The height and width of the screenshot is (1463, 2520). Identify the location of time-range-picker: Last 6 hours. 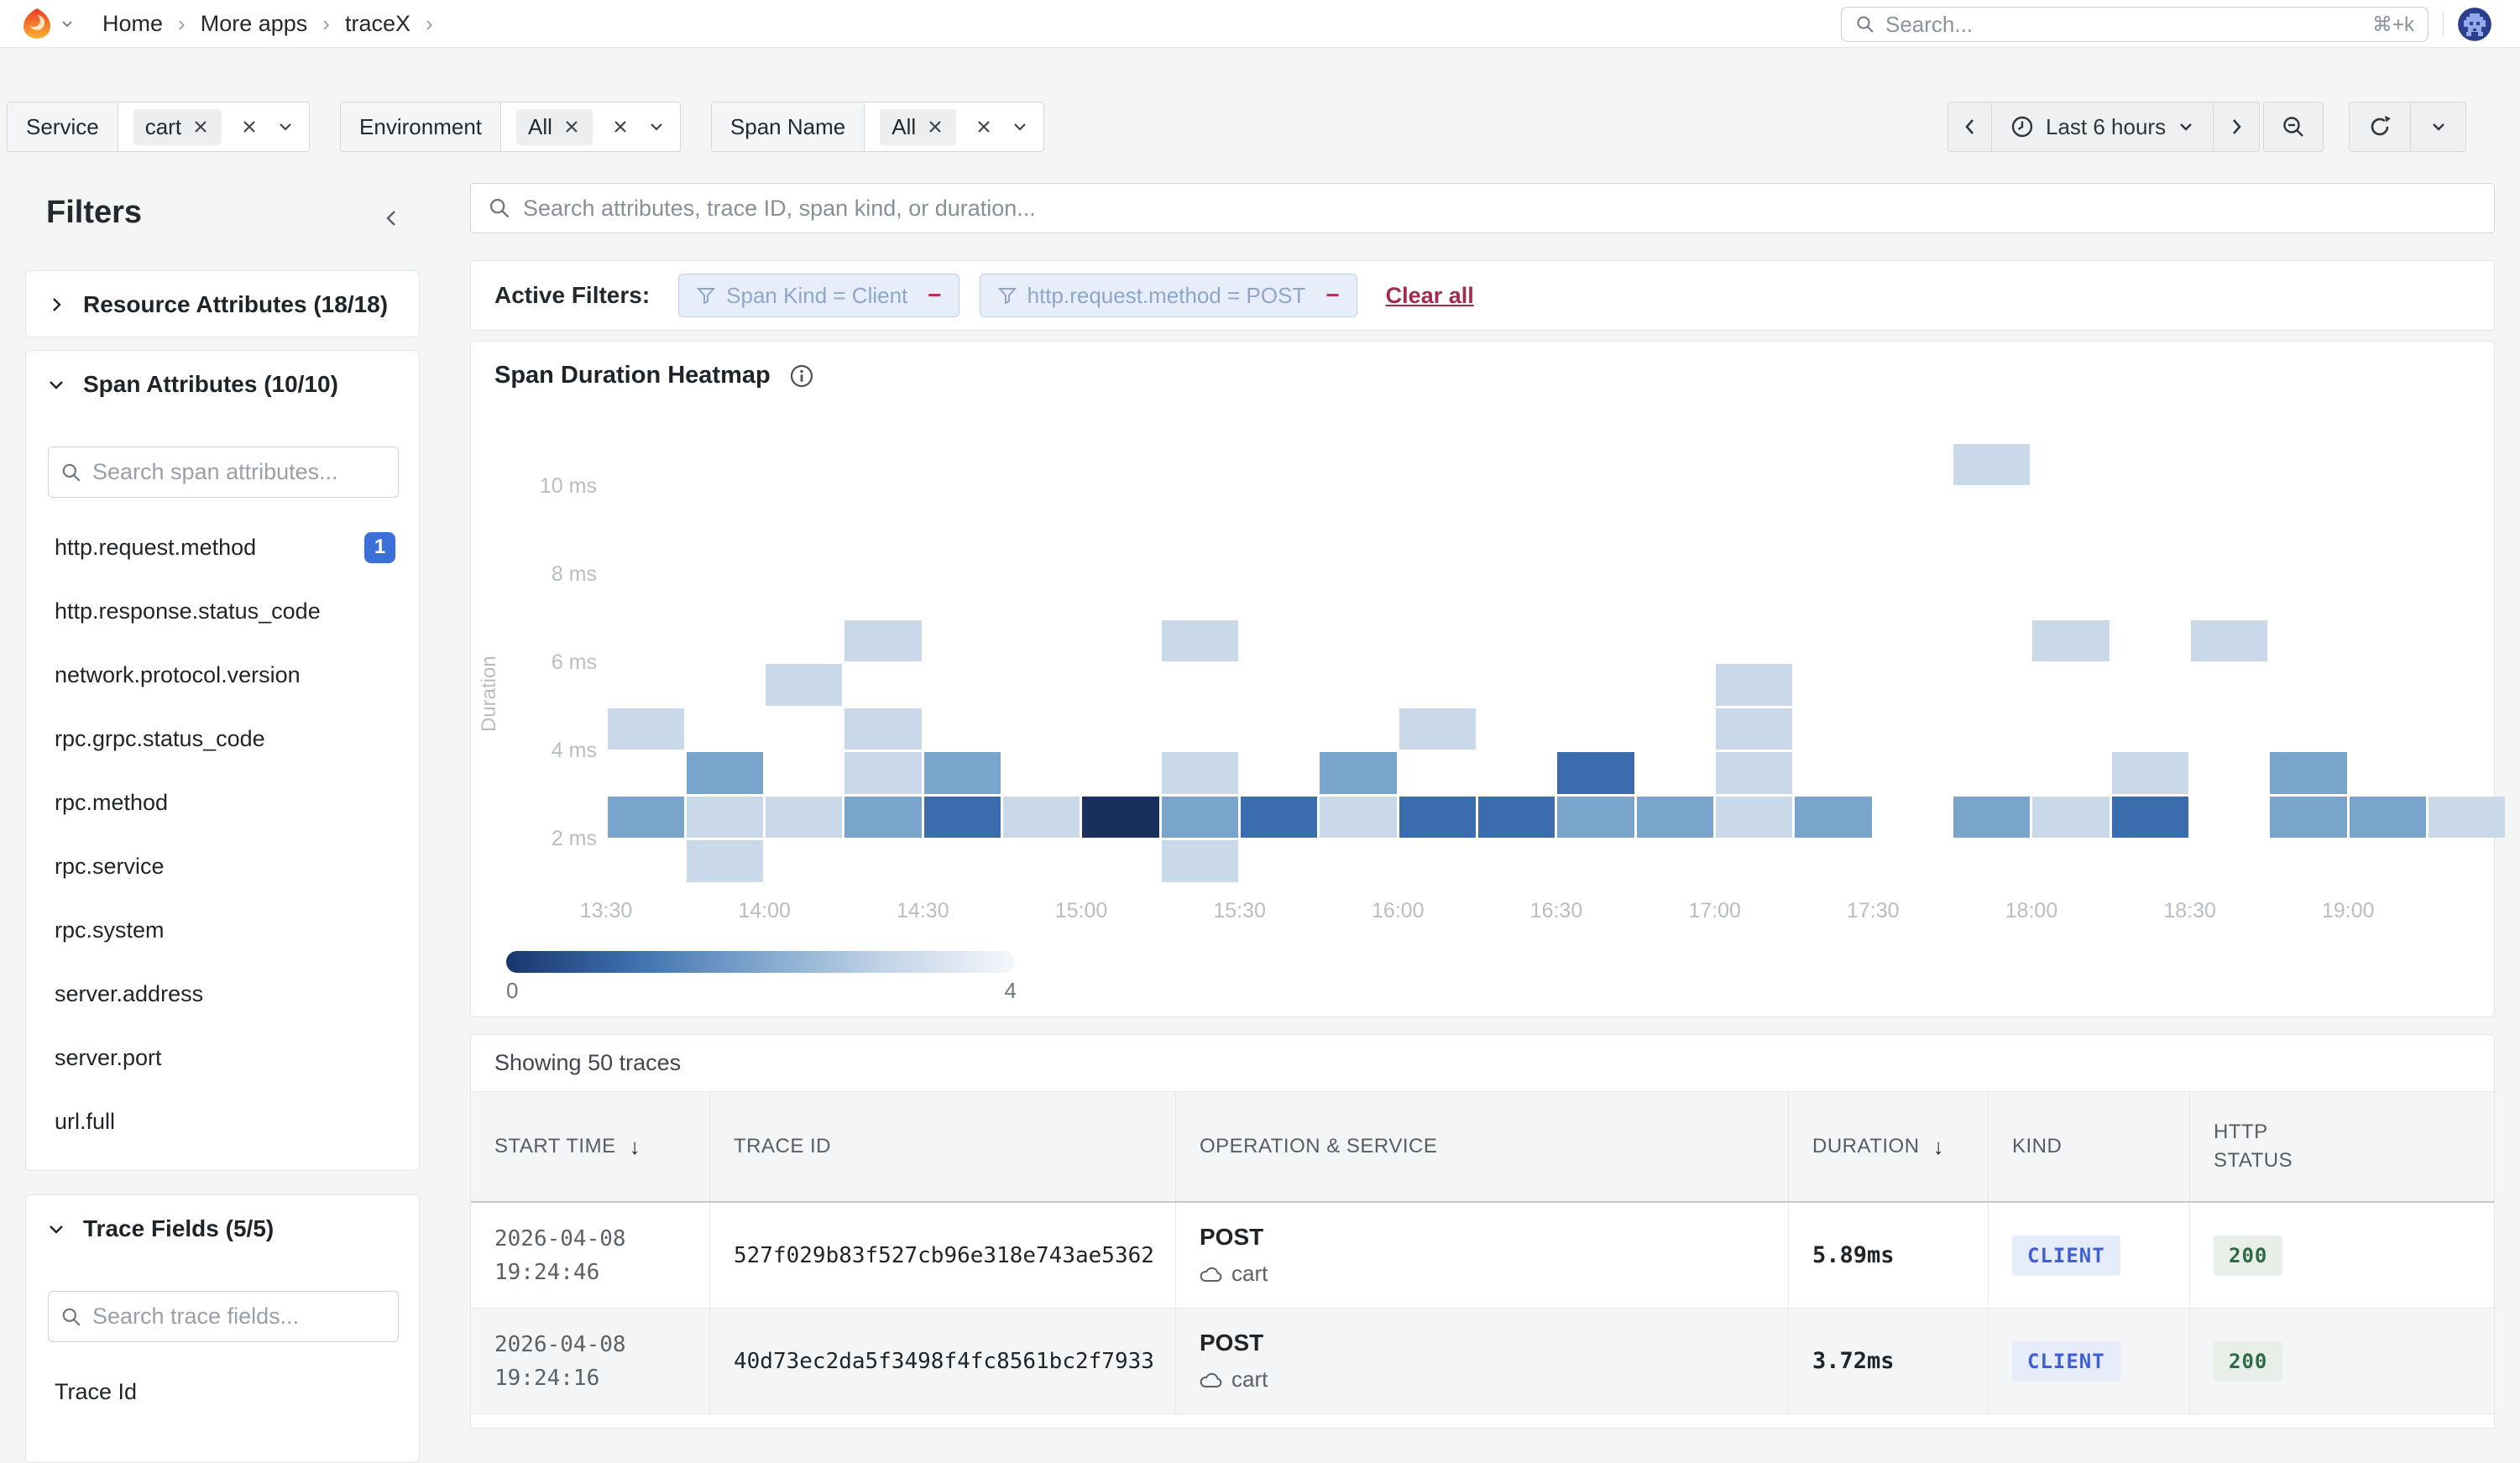
(2103, 127).